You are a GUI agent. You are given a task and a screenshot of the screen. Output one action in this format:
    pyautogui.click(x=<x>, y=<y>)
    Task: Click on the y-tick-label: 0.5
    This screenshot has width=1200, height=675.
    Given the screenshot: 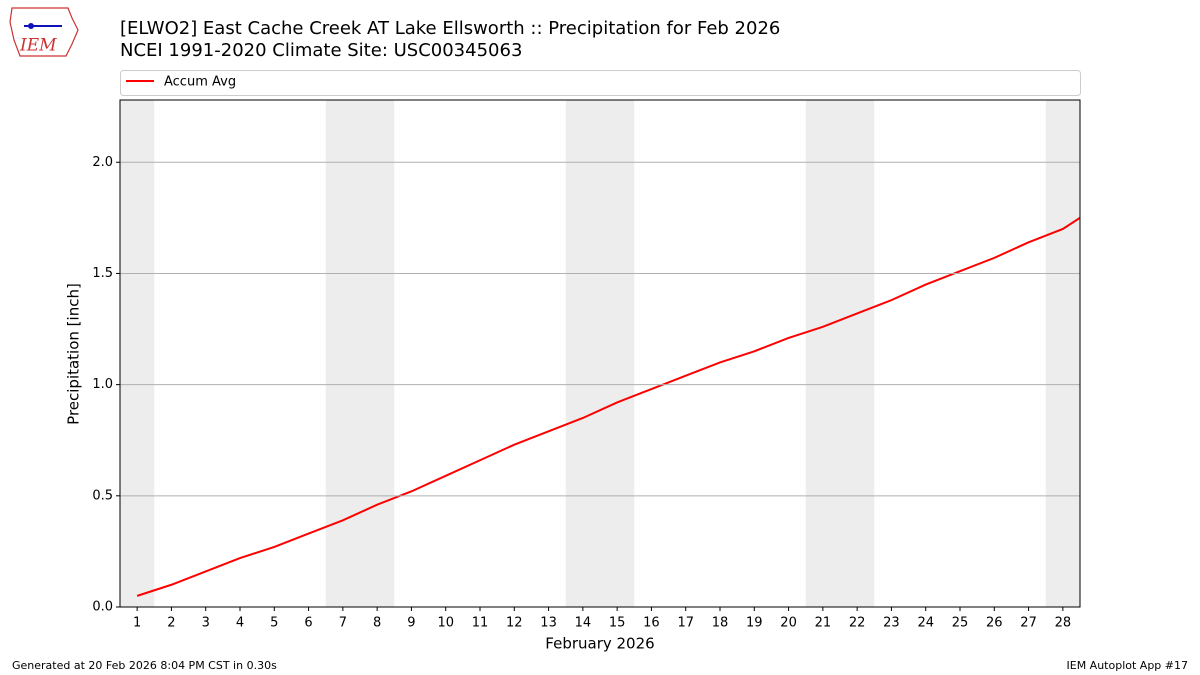 What is the action you would take?
    pyautogui.click(x=102, y=495)
    